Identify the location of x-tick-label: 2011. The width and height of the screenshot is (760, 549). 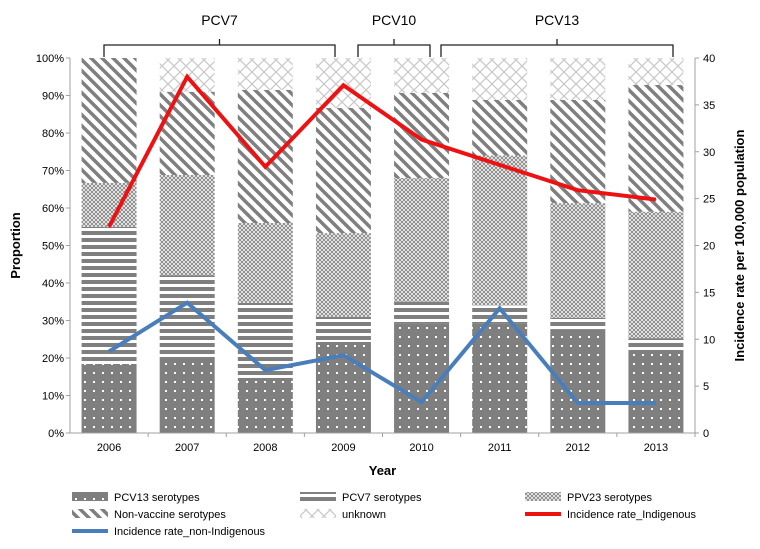
(500, 448).